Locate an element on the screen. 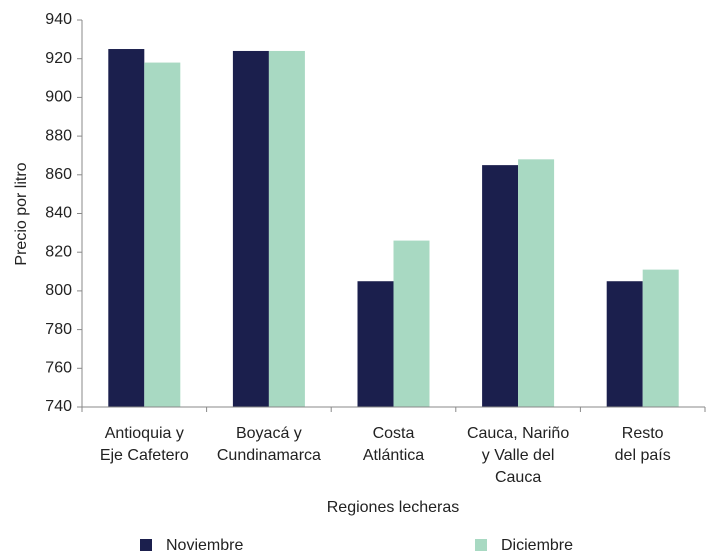 The height and width of the screenshot is (554, 718). x-tick-label: Resto del país is located at coordinates (642, 444).